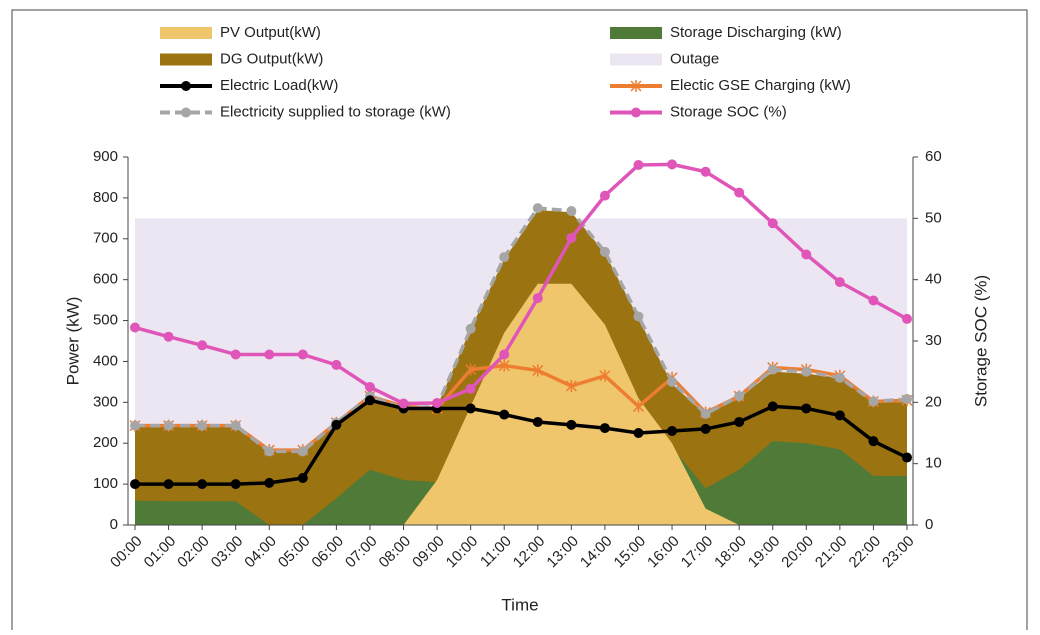 Image resolution: width=1040 pixels, height=635 pixels. Describe the element at coordinates (562, 552) in the screenshot. I see `x-tick-label: 13:00` at that location.